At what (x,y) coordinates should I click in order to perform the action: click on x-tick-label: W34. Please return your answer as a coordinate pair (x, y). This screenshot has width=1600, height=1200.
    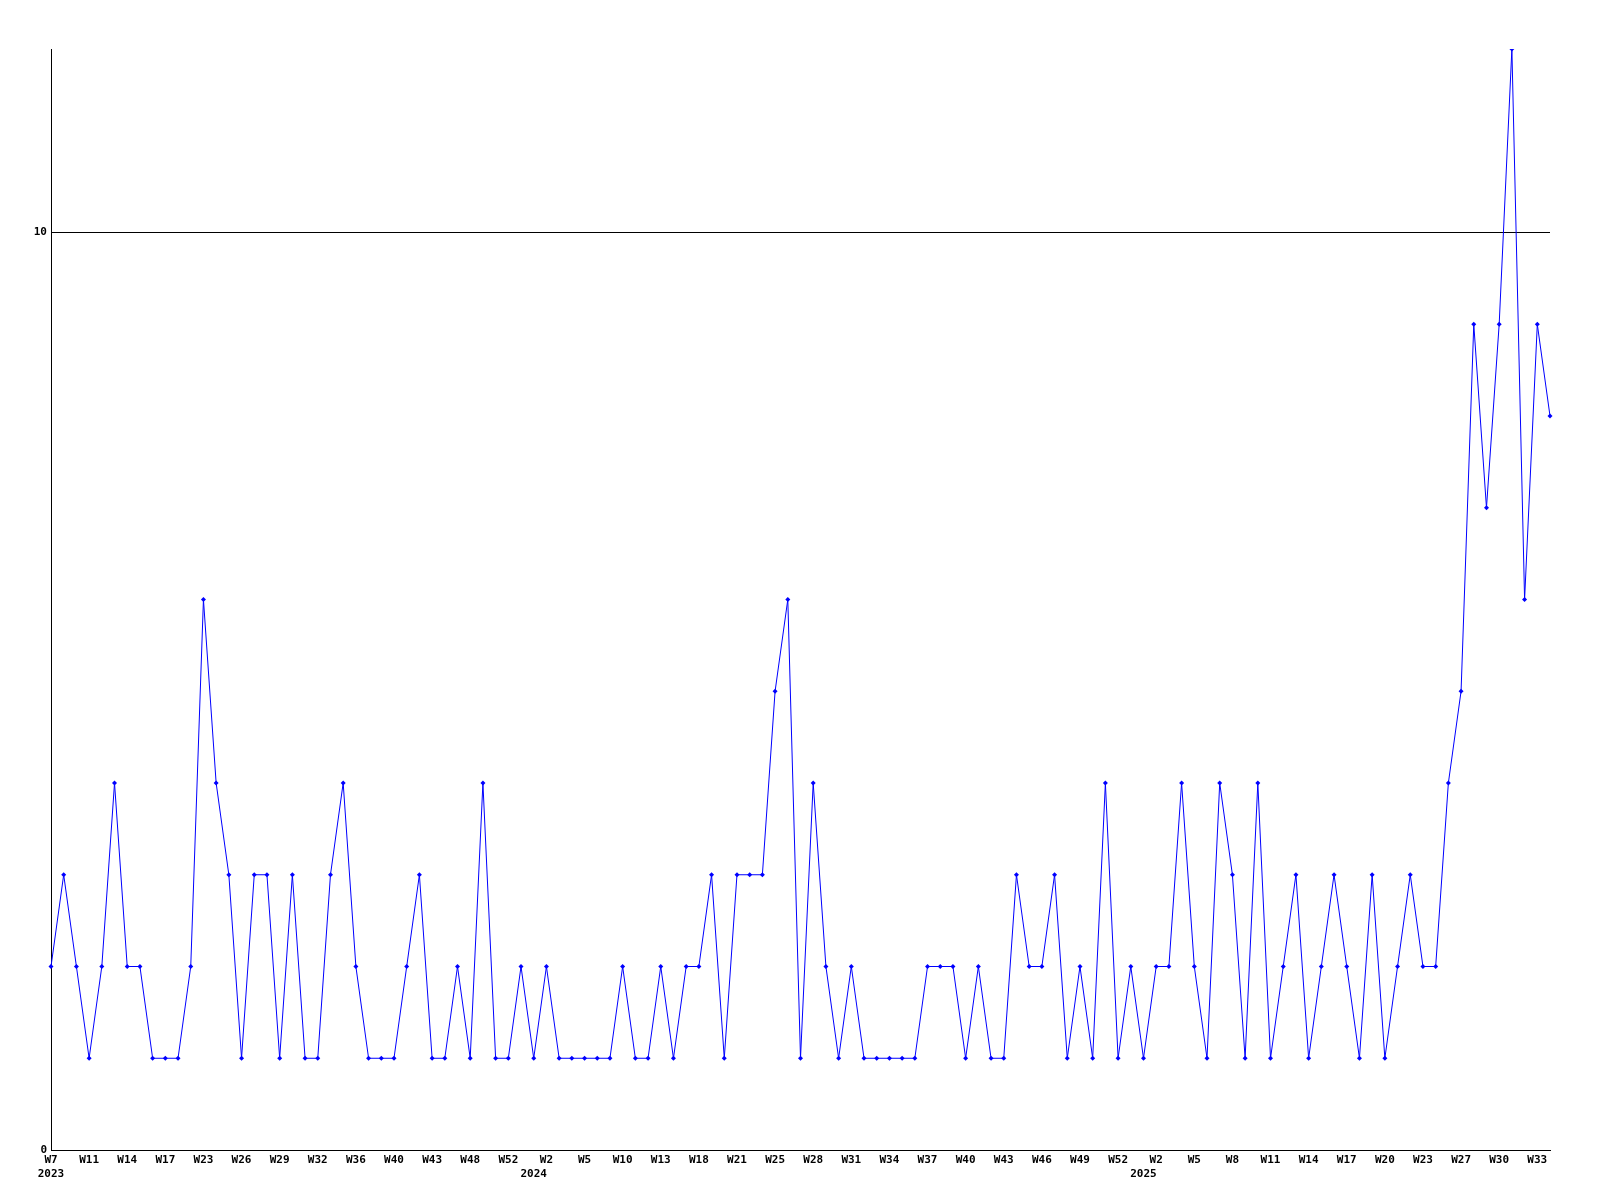
    Looking at the image, I should click on (889, 1160).